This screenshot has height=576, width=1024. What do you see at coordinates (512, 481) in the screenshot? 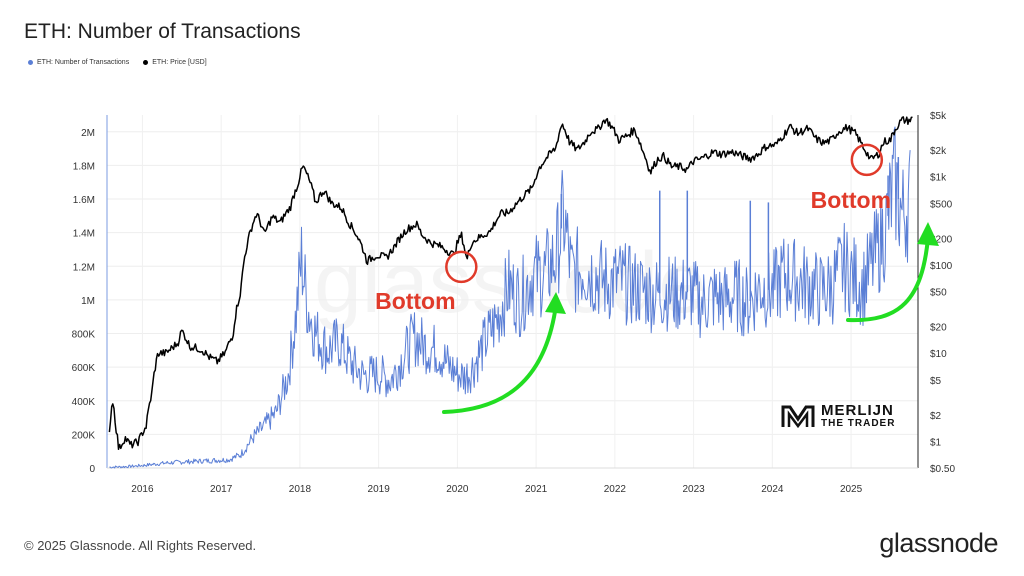
I see `x-axis: 2016 2017 2018 2019 2020 2021 2022 2023 2024 2025` at bounding box center [512, 481].